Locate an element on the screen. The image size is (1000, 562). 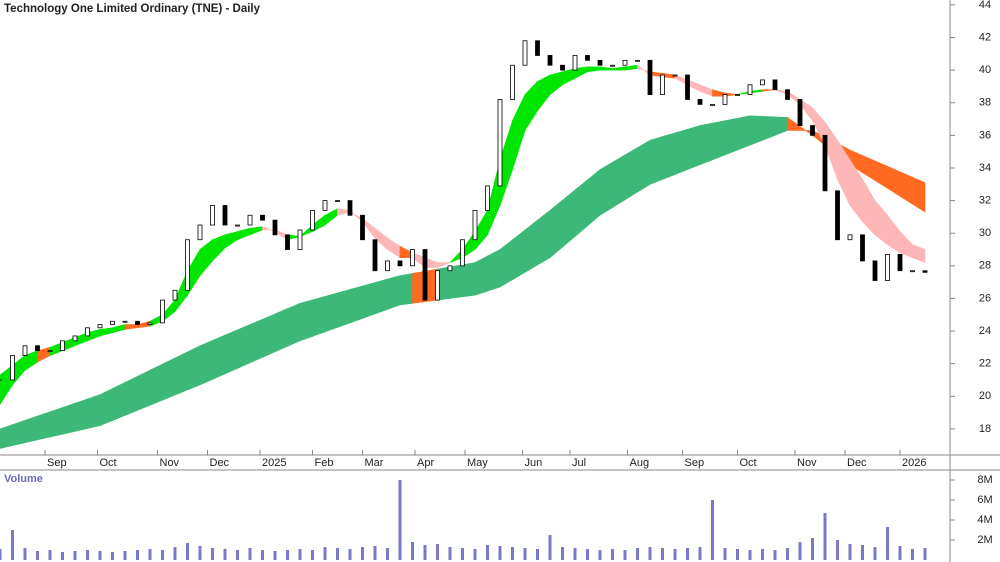
x-tick-label: Sep is located at coordinates (695, 463).